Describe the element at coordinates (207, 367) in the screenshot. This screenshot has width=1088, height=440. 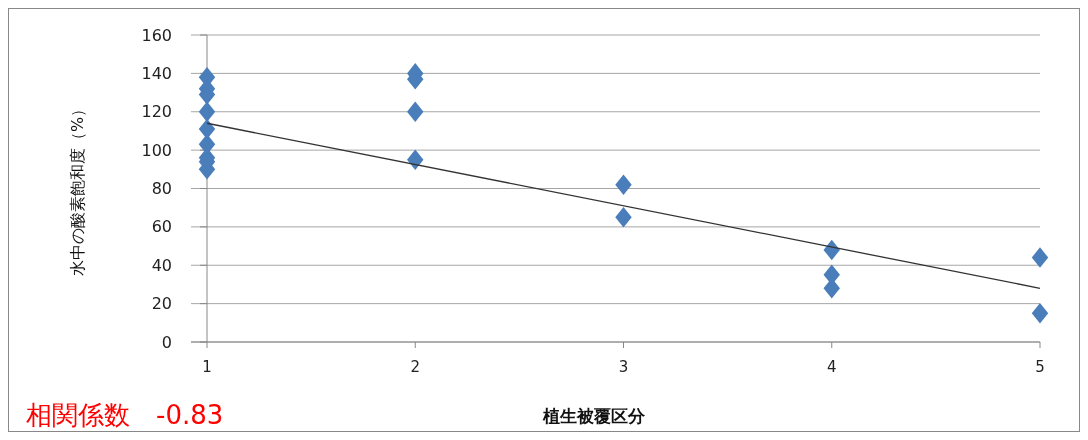
I see `x-tick-label: 1` at that location.